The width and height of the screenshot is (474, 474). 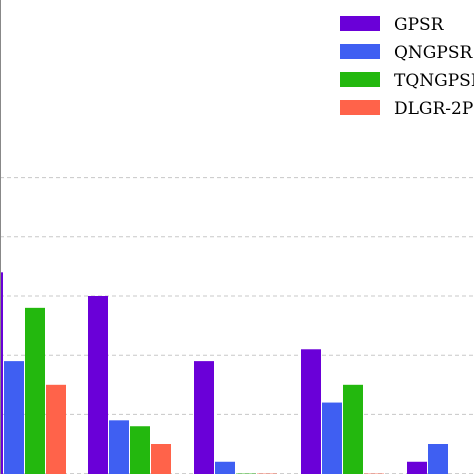 I want to click on legend-label: GPSR, so click(x=419, y=25).